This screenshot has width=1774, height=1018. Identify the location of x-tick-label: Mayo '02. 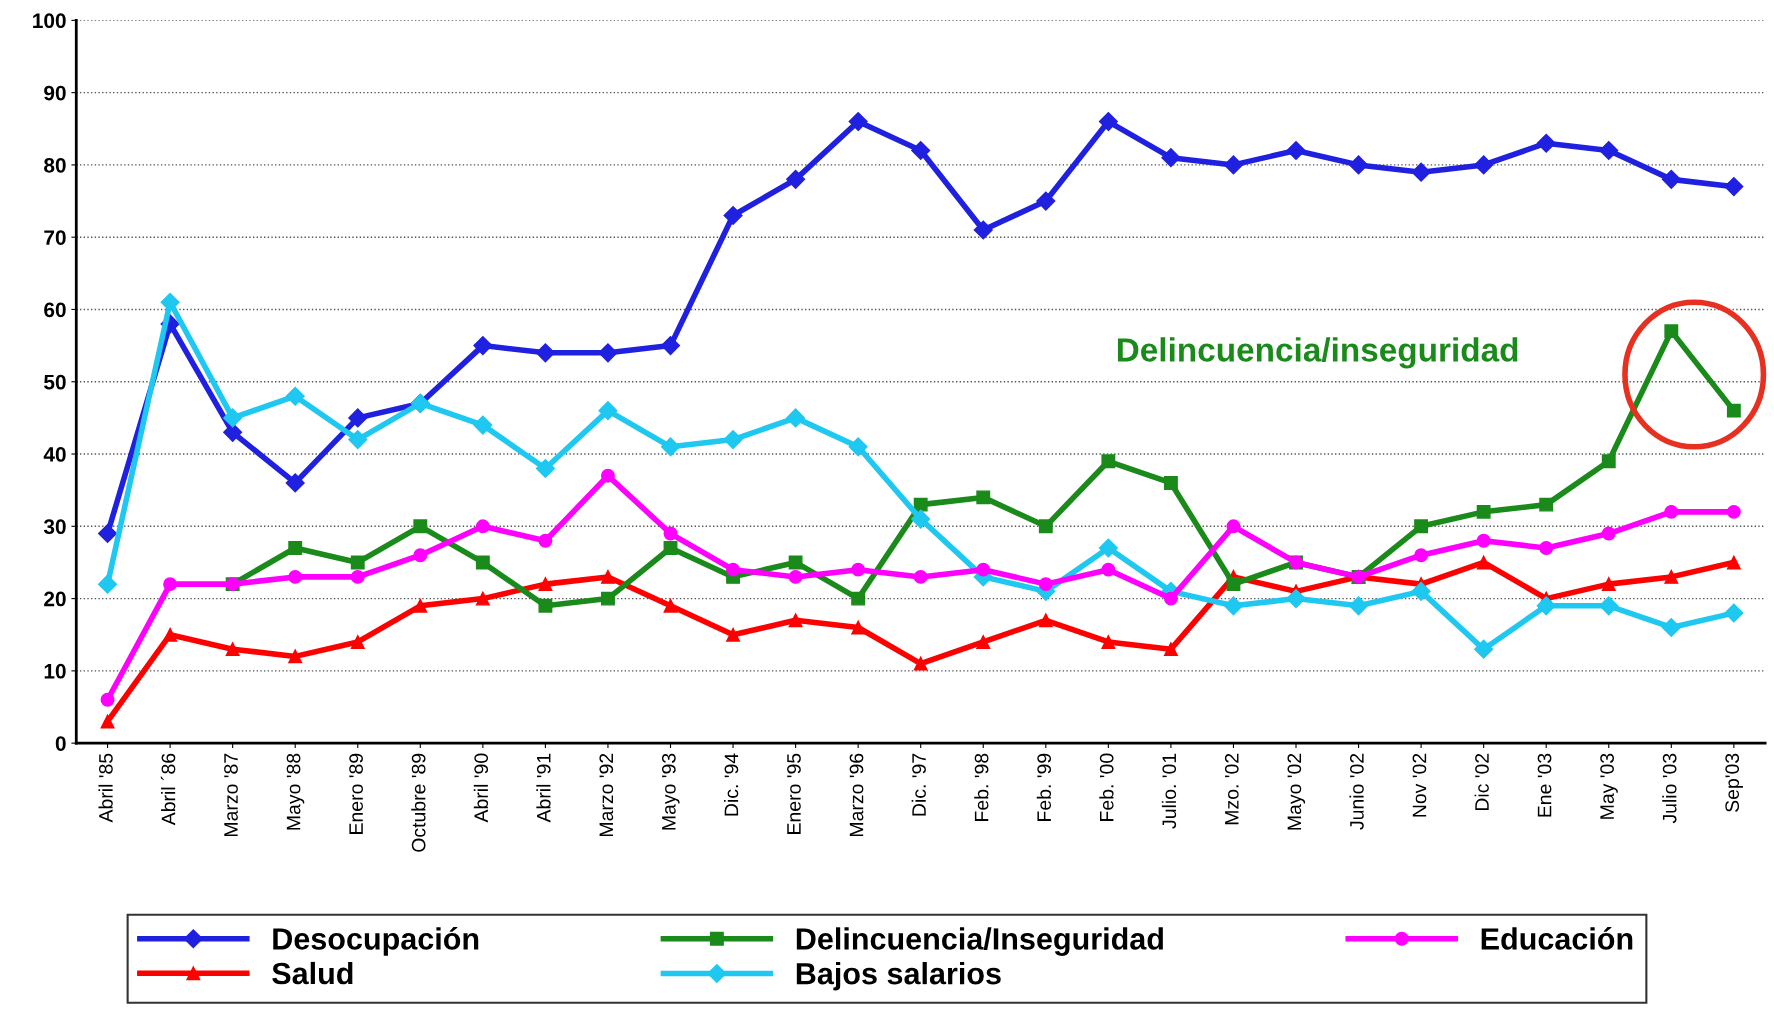
(1296, 791).